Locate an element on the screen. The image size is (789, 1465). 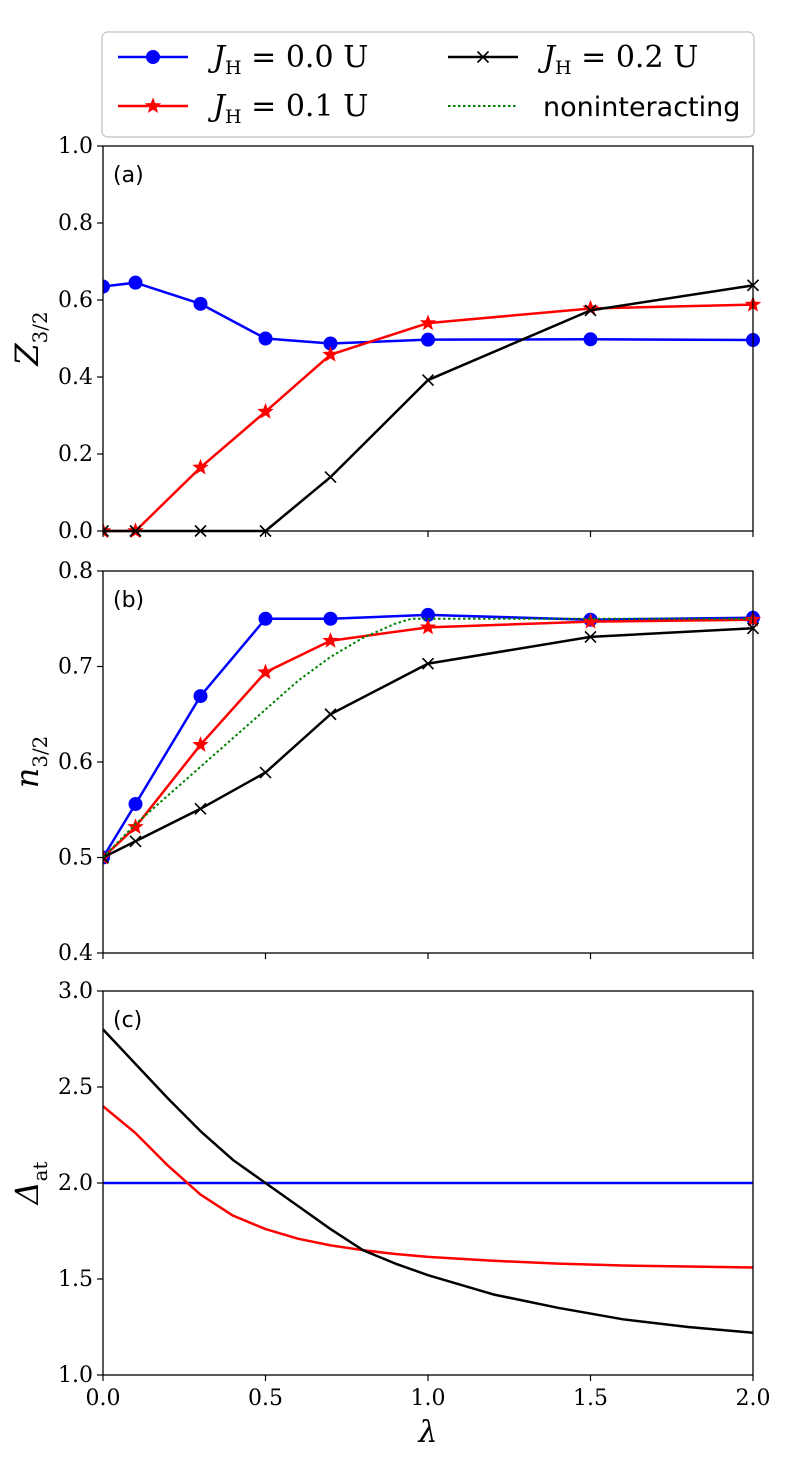
y-tick-label: 2.5 is located at coordinates (75, 1087).